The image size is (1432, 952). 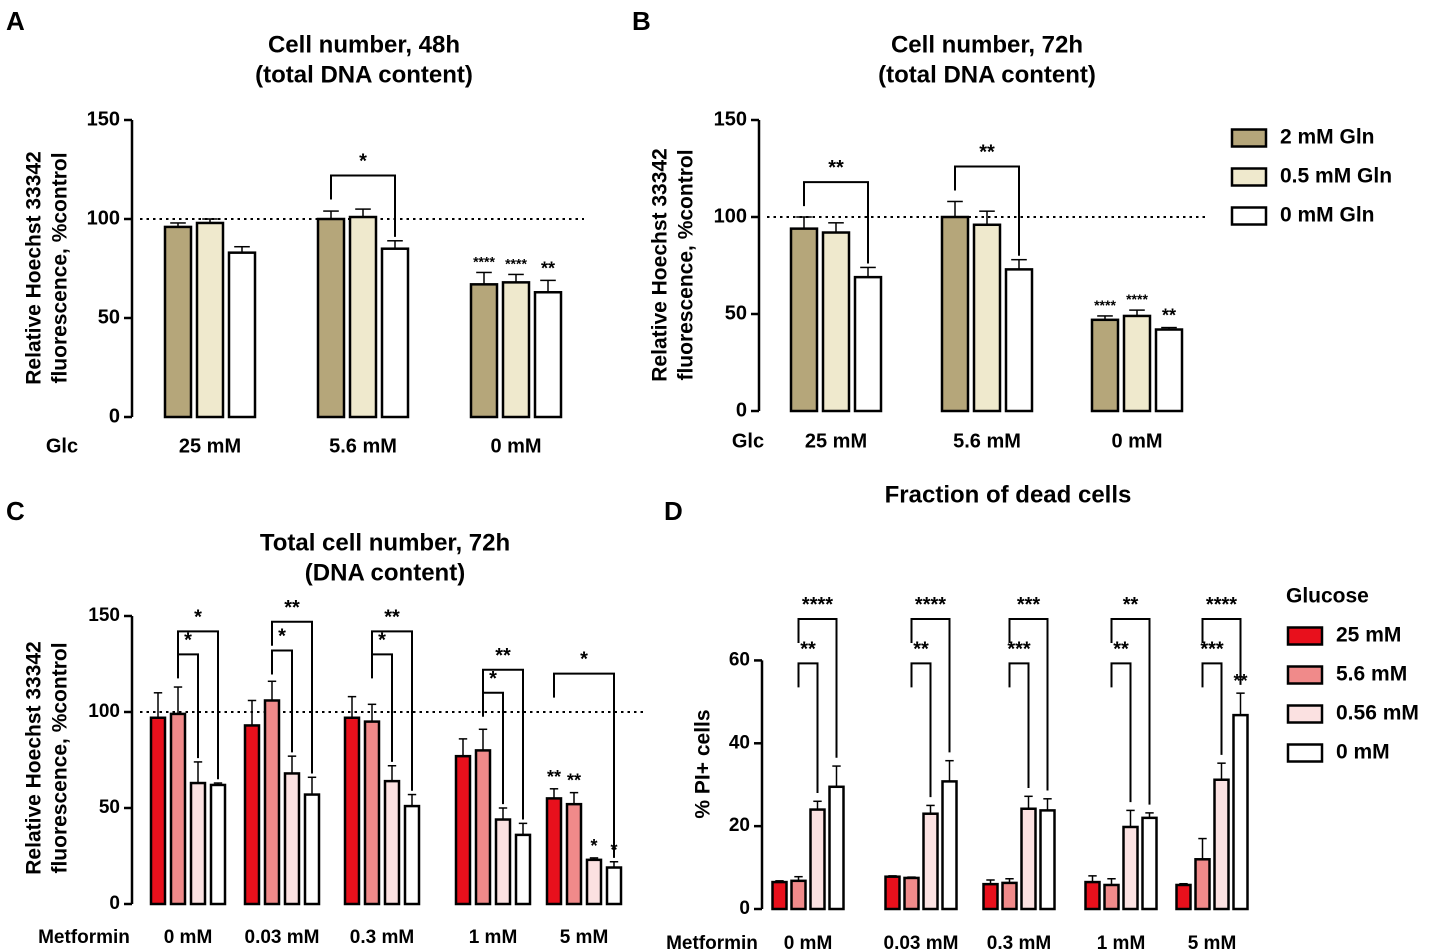 I want to click on chart-title: Cell number, 48h, so click(x=364, y=44).